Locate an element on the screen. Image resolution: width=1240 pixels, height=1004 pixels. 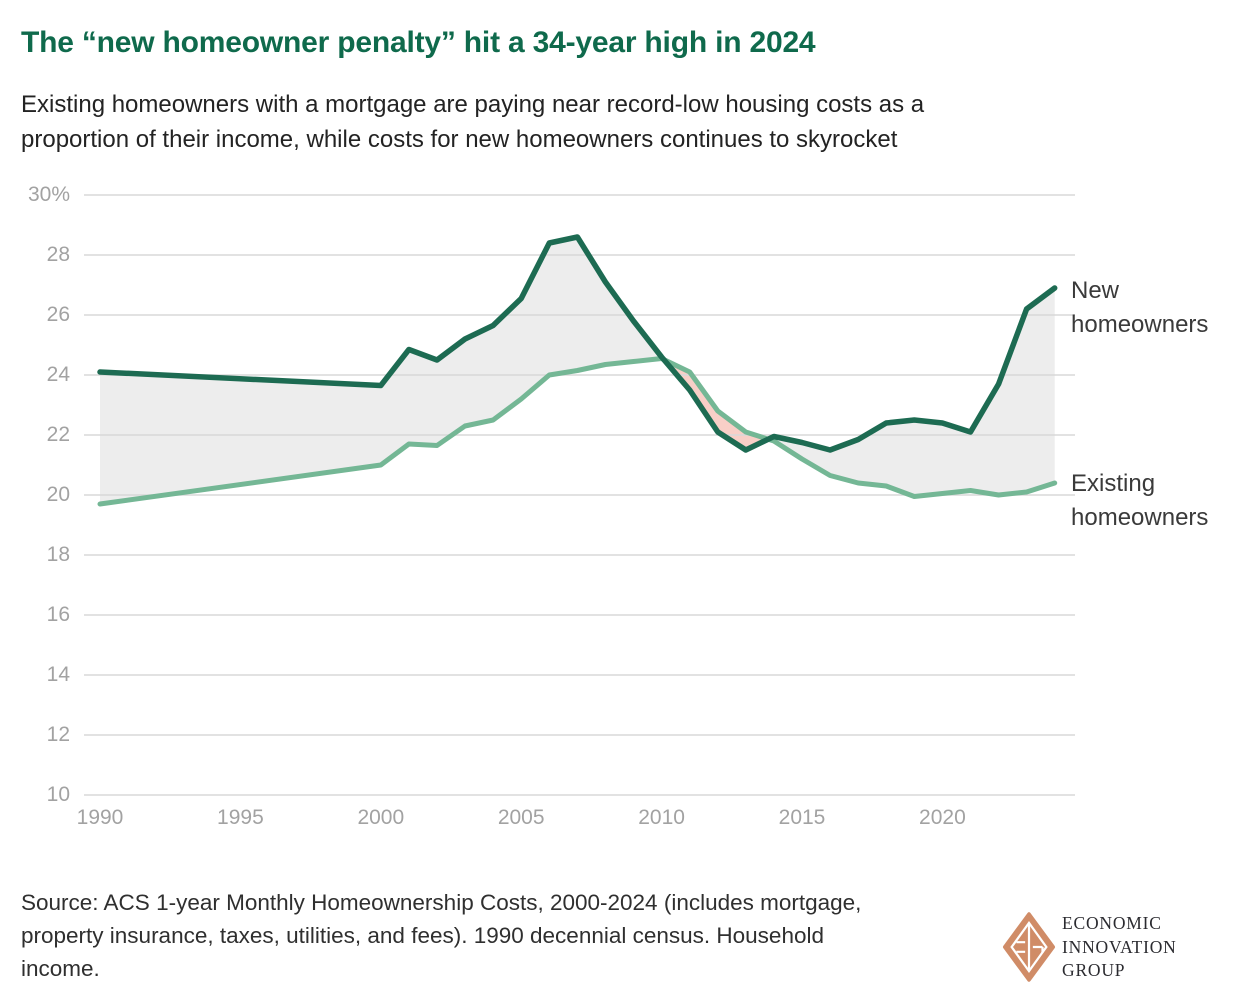
y-axis-label: 12 is located at coordinates (58, 734).